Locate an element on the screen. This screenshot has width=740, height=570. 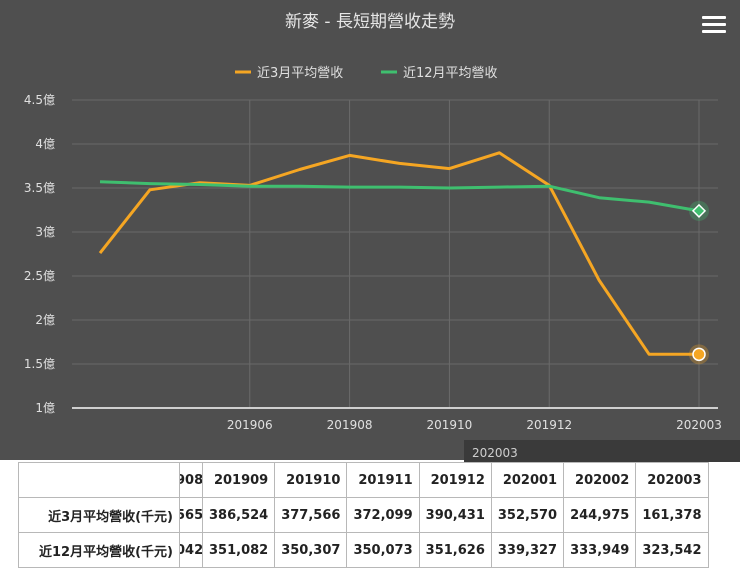
table-cell: 161,378 is located at coordinates (672, 515).